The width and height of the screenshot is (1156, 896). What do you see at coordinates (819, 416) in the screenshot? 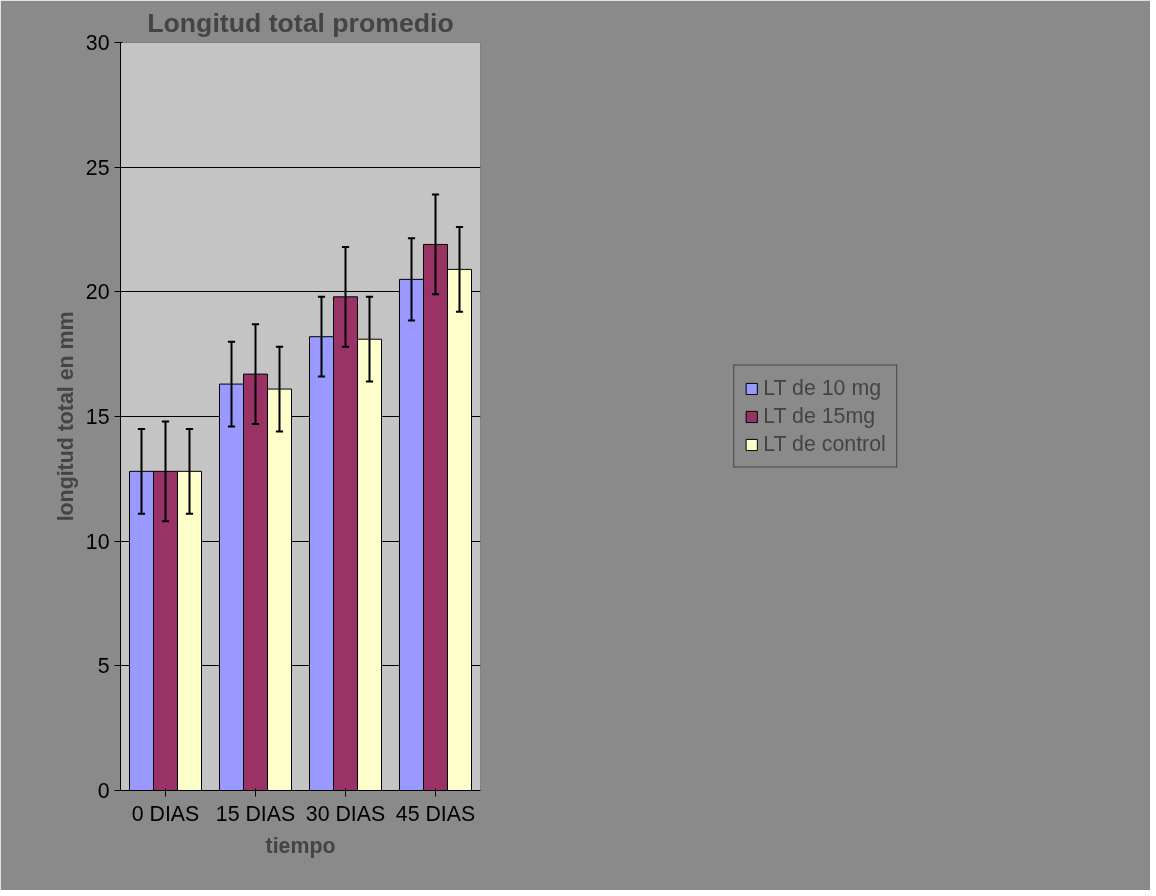
I see `legend-label: LT de 15mg` at bounding box center [819, 416].